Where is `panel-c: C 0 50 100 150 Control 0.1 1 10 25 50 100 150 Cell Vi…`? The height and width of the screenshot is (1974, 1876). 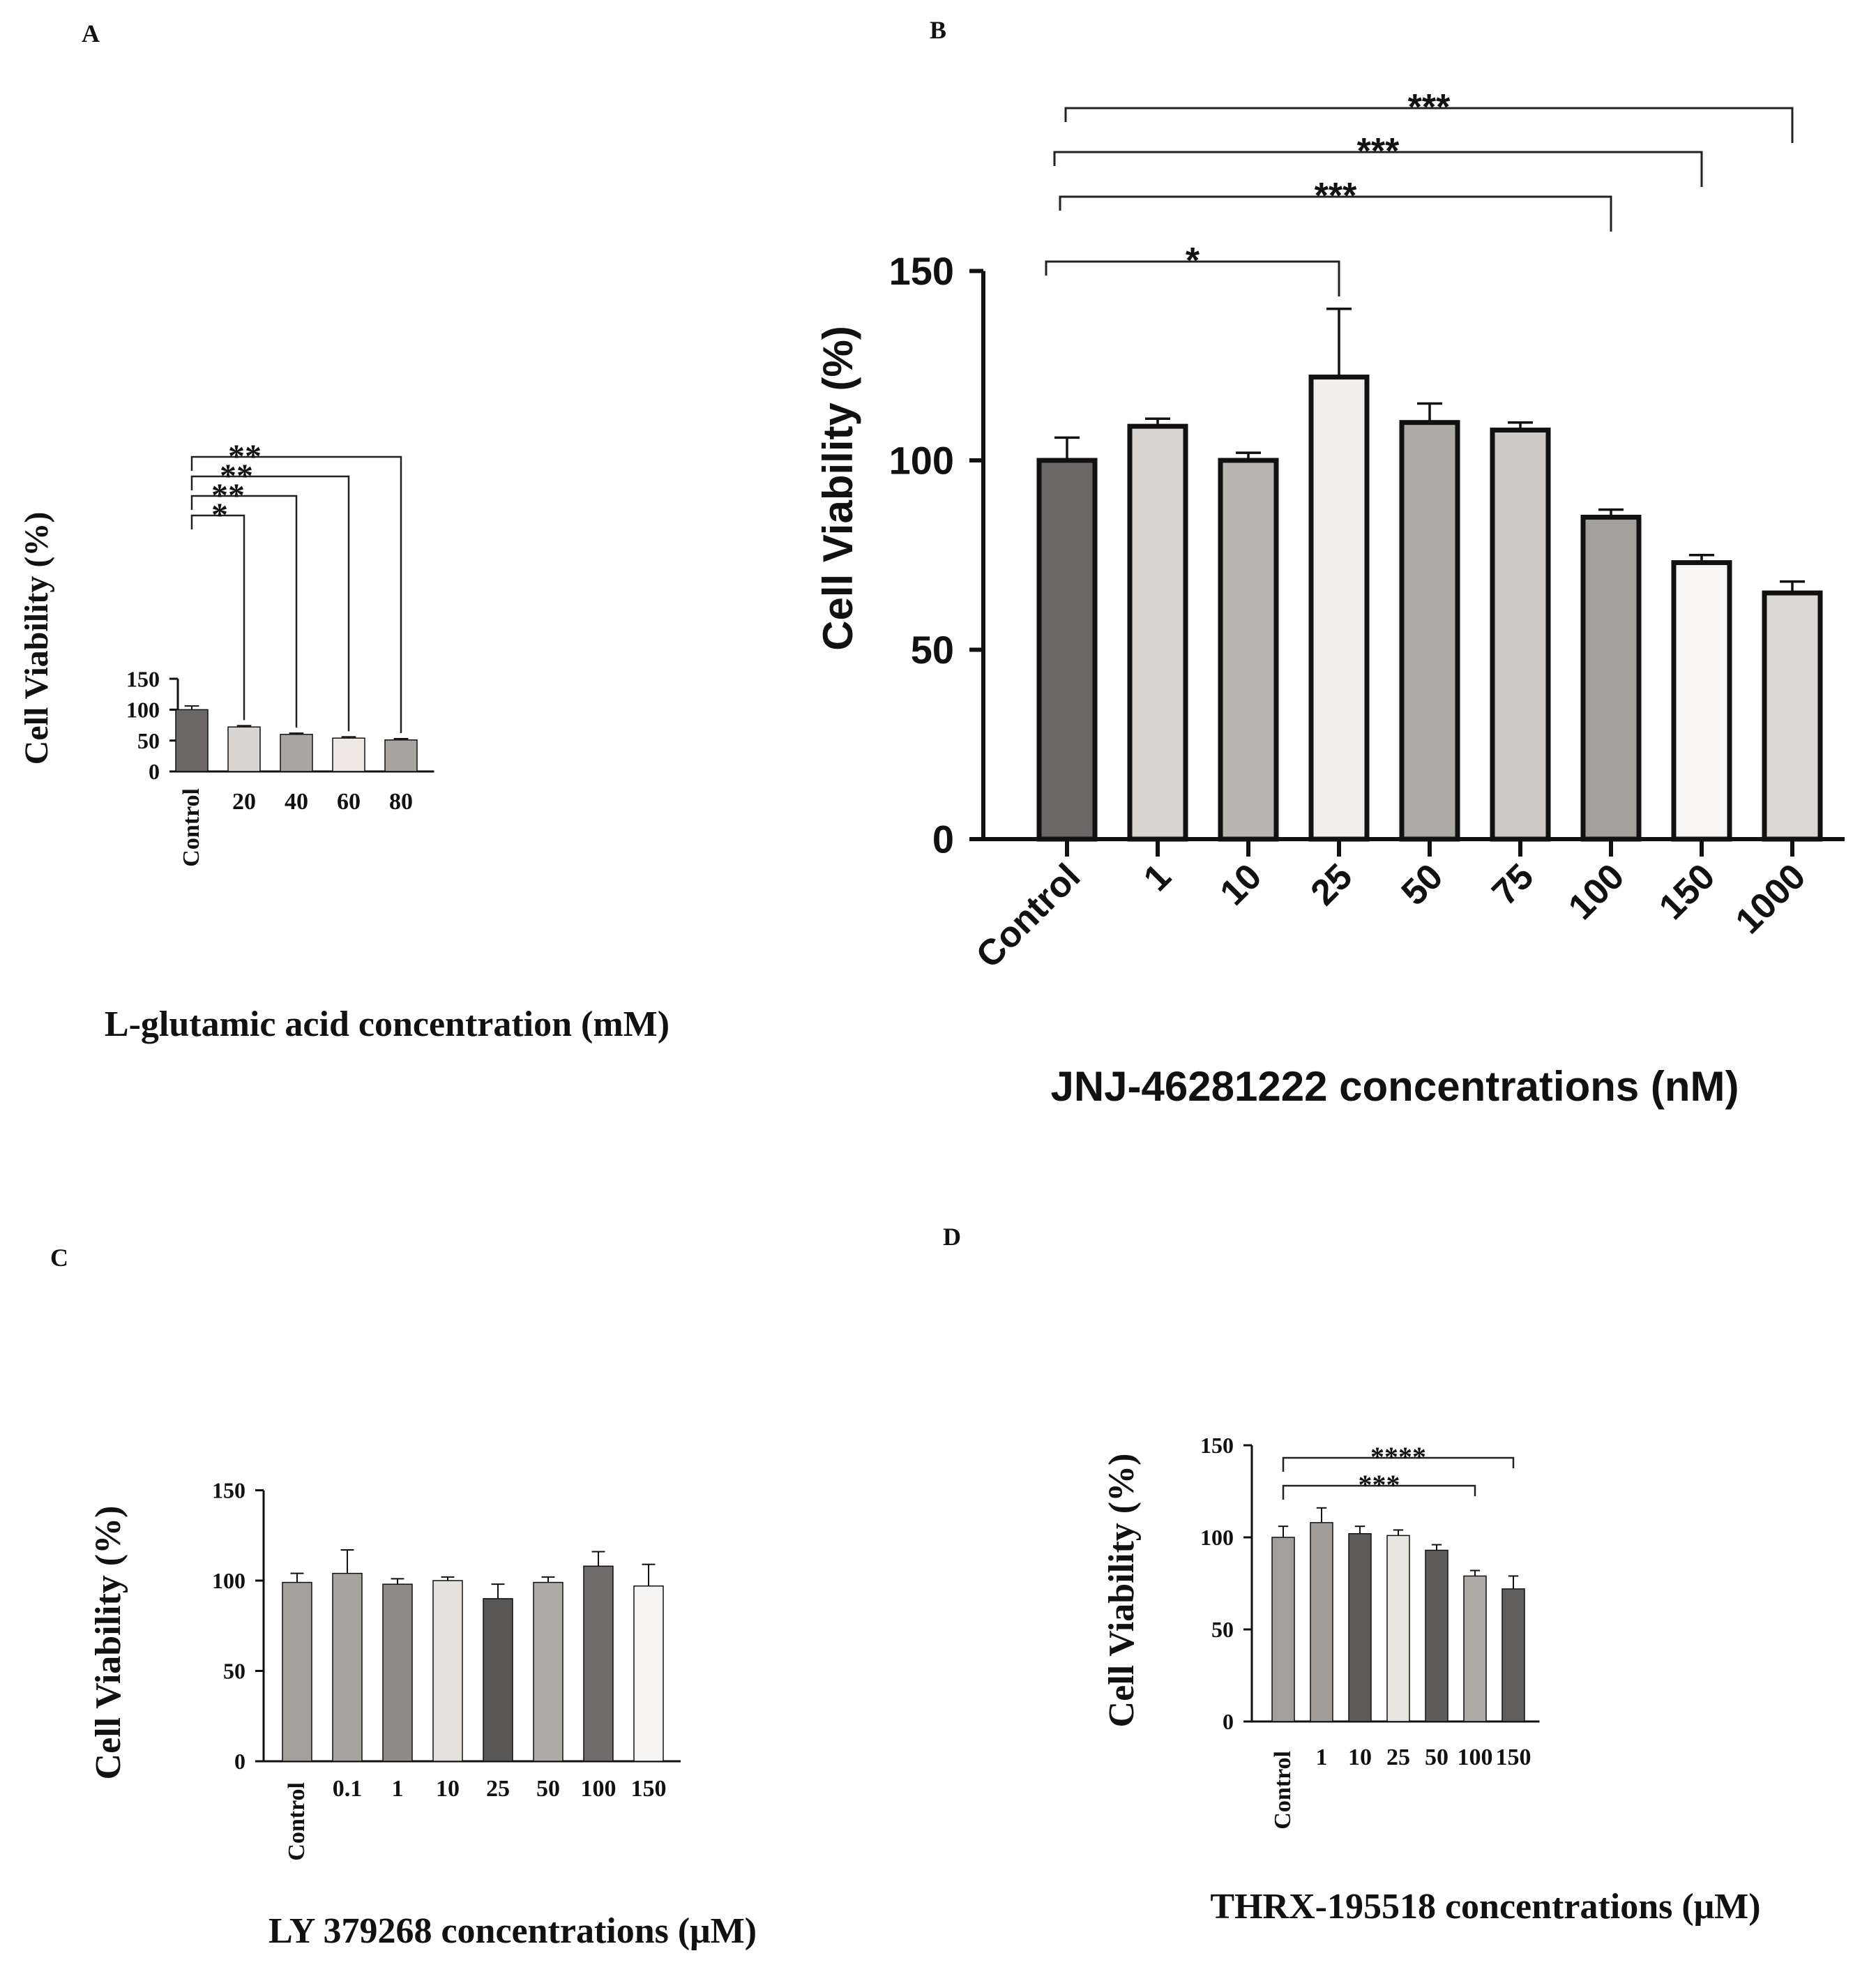 panel-c: C 0 50 100 150 Control 0.1 1 10 25 50 100 150 Cell Vi… is located at coordinates (403, 1597).